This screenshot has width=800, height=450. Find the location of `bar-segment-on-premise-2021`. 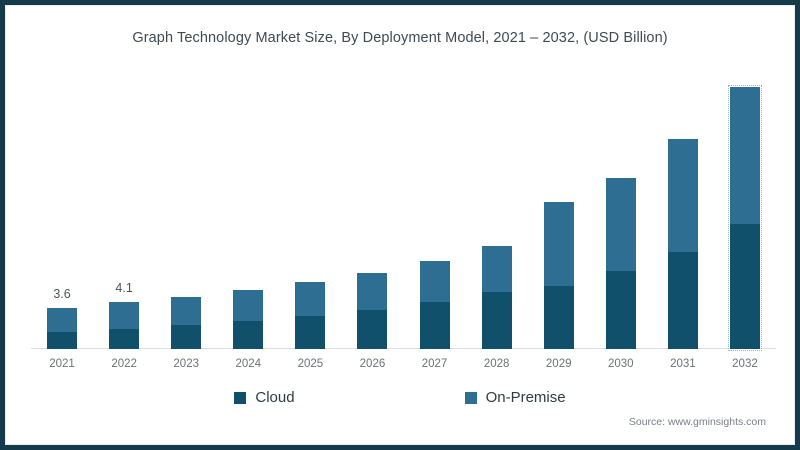

bar-segment-on-premise-2021 is located at coordinates (62, 320).